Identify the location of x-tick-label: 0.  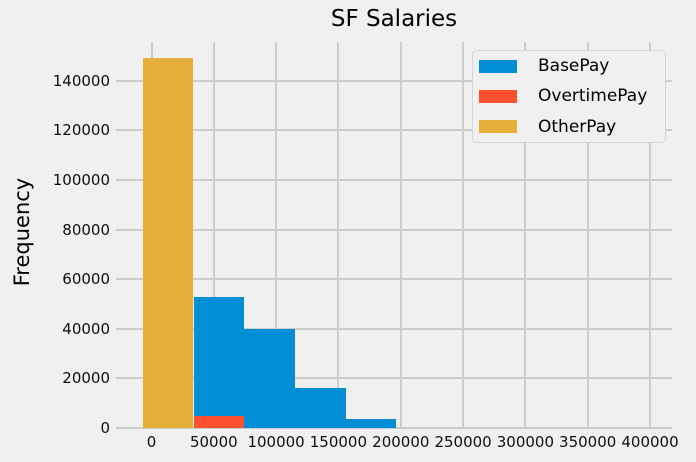
(151, 442).